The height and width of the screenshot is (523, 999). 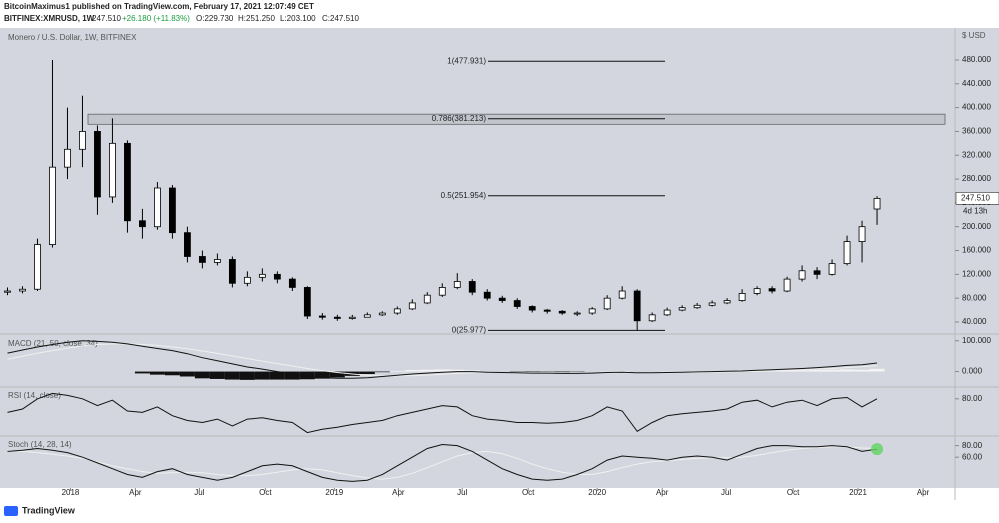 What do you see at coordinates (975, 211) in the screenshot?
I see `countdown: 4d 13h` at bounding box center [975, 211].